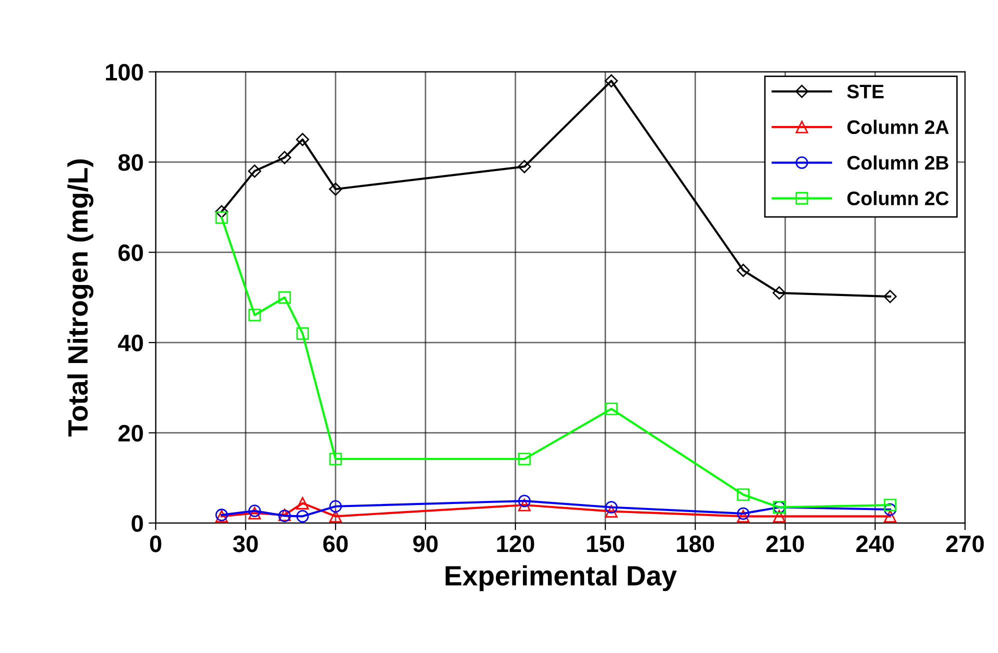  I want to click on legend-label: Column 2C, so click(898, 198).